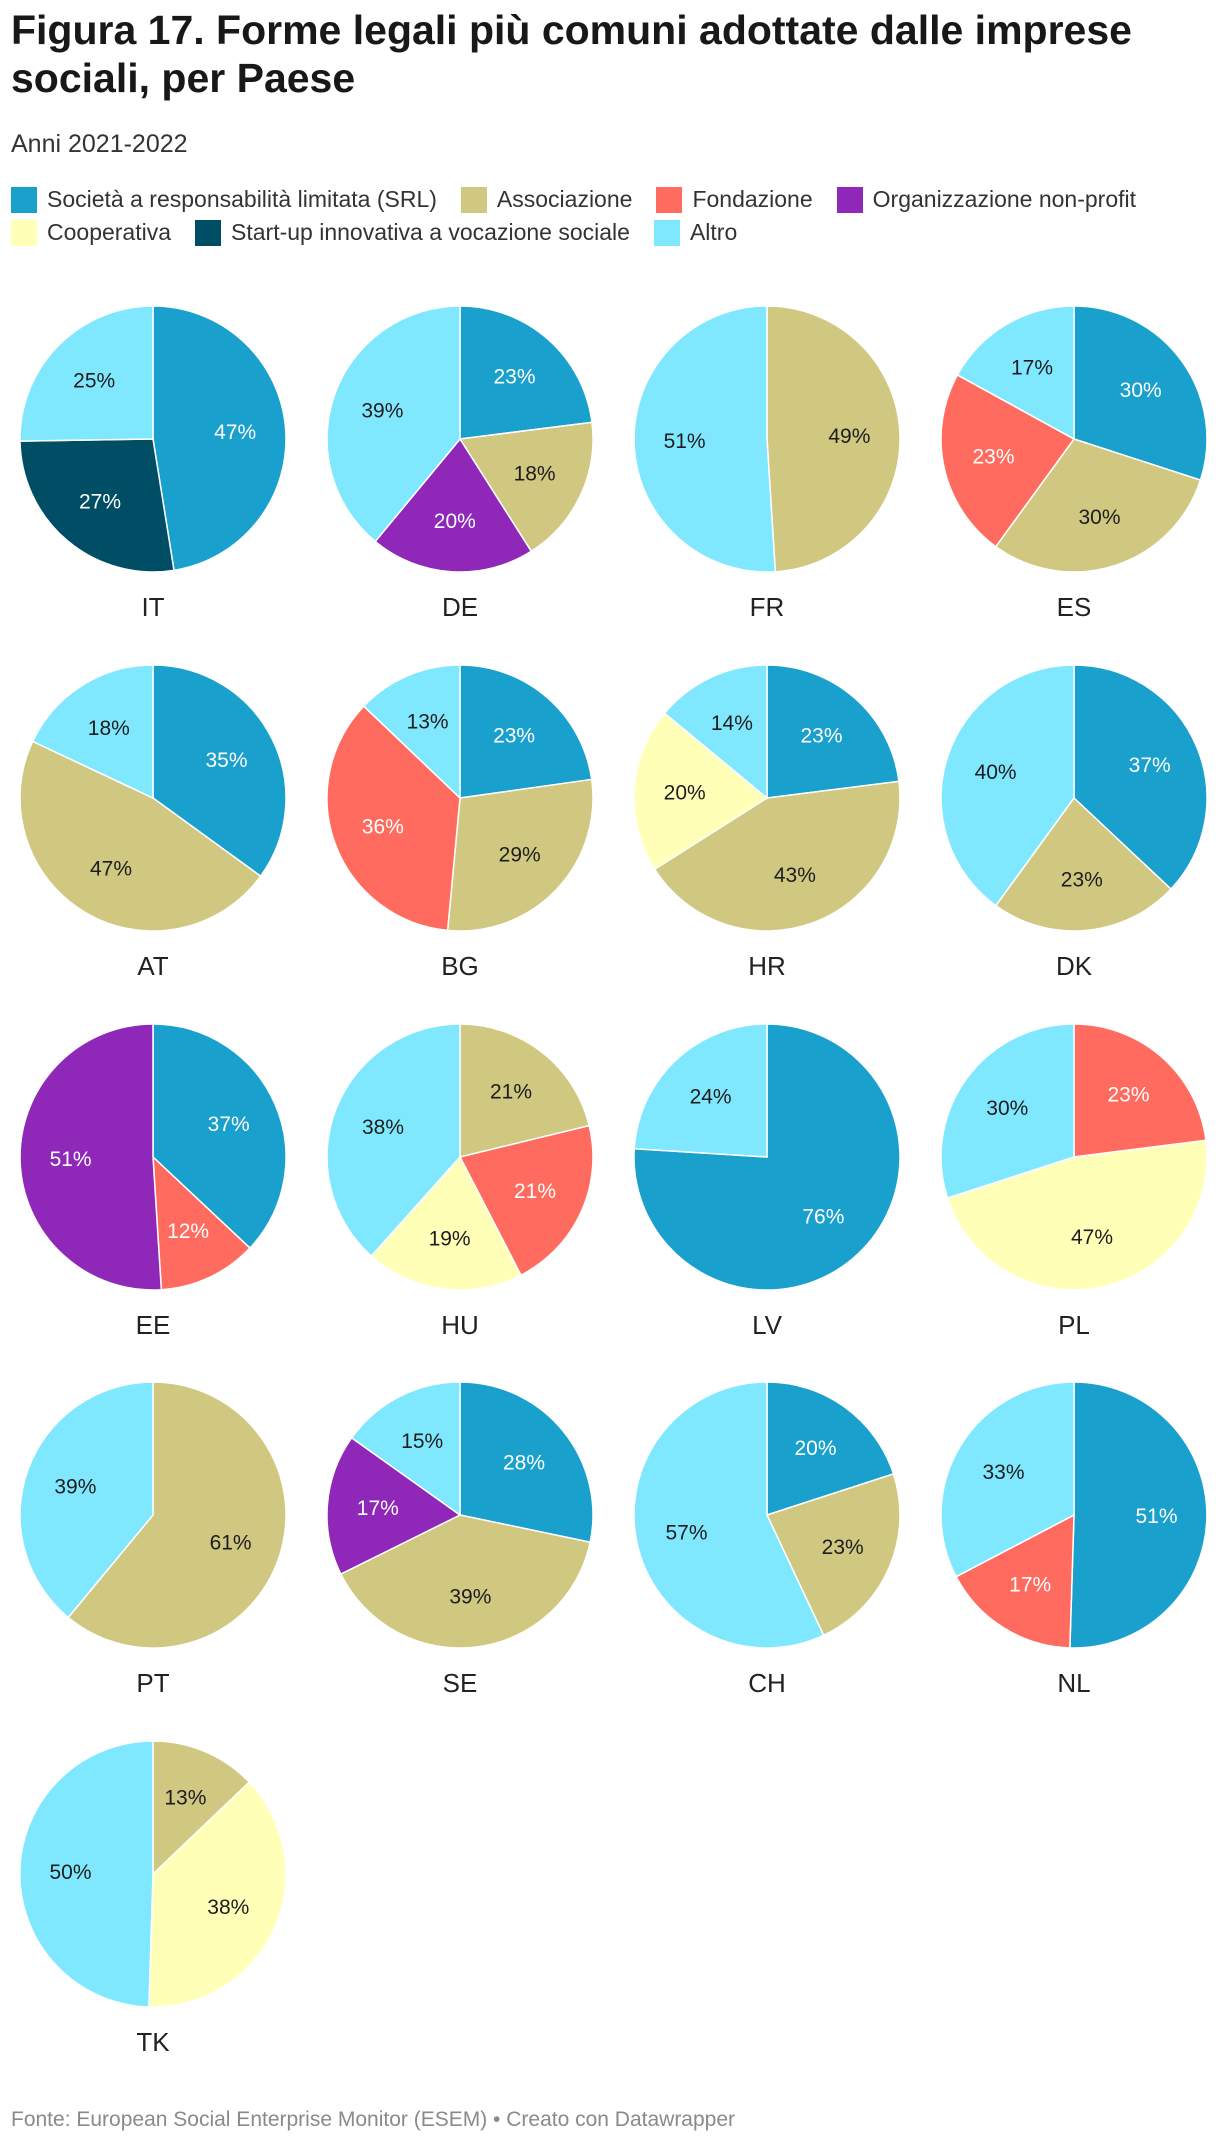  I want to click on slice-label-es-fond: 23%, so click(993, 457).